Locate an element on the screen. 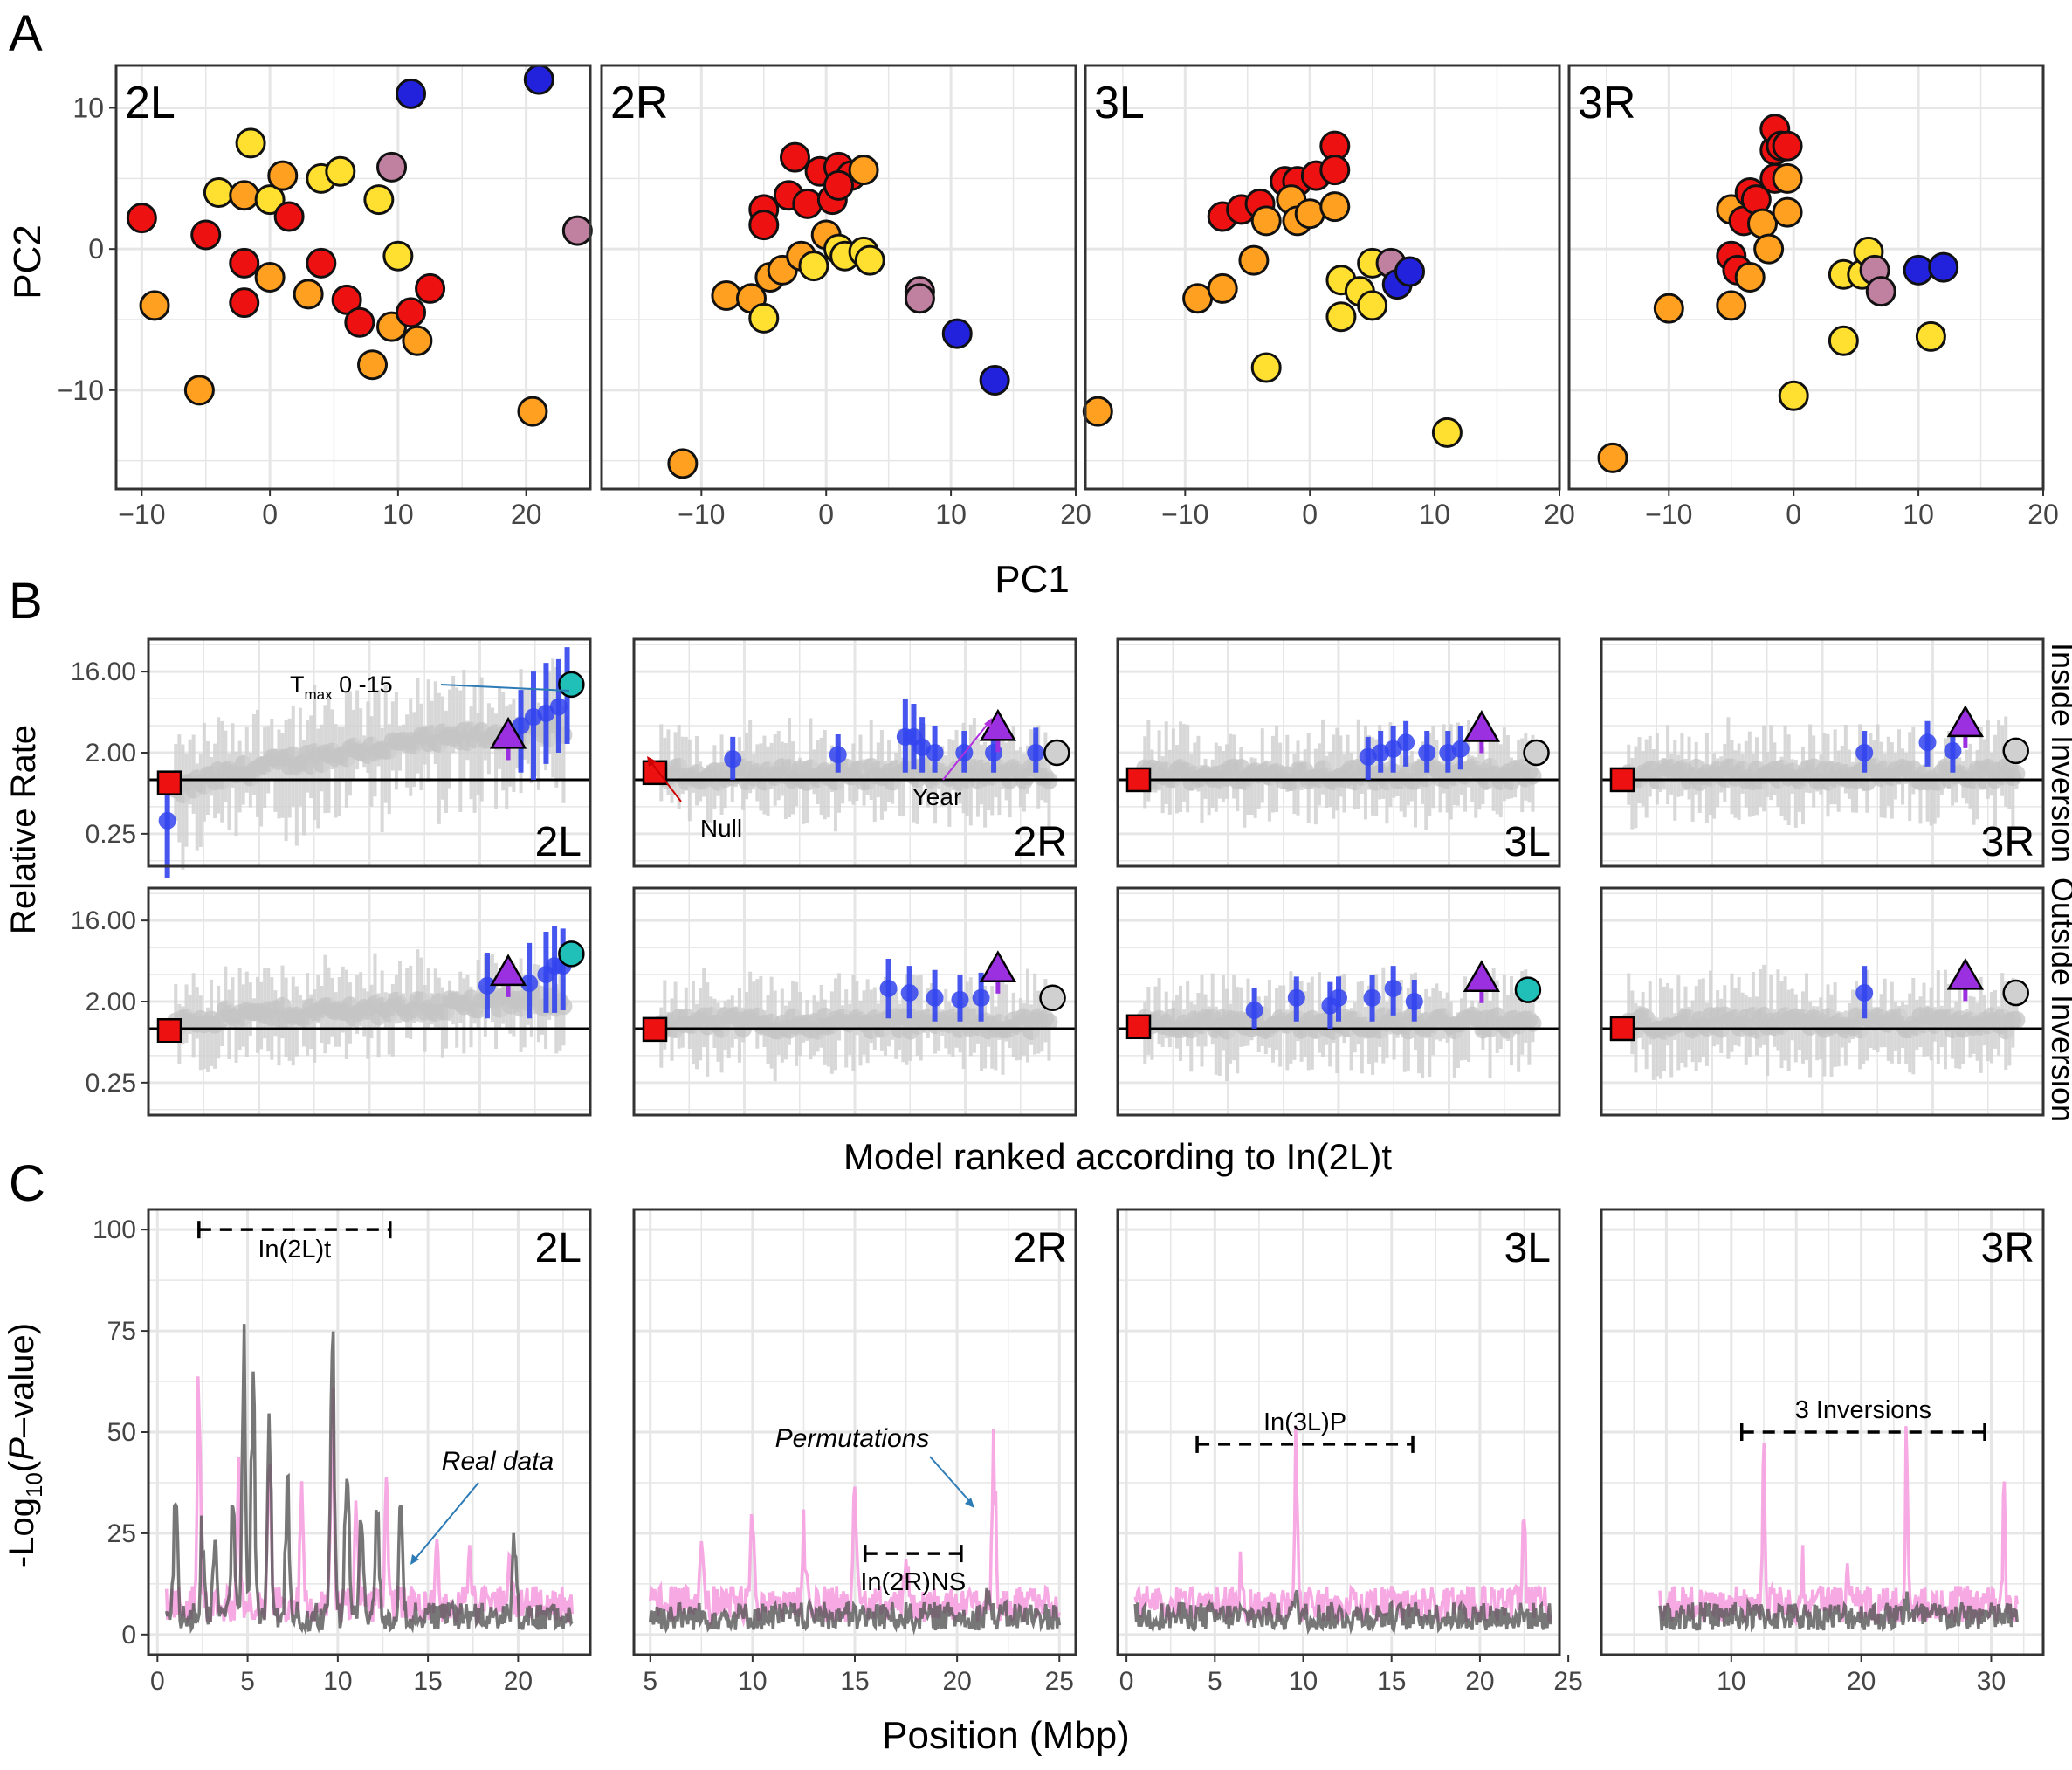  row-label-inside: Inside Inversion is located at coordinates (2058, 753).